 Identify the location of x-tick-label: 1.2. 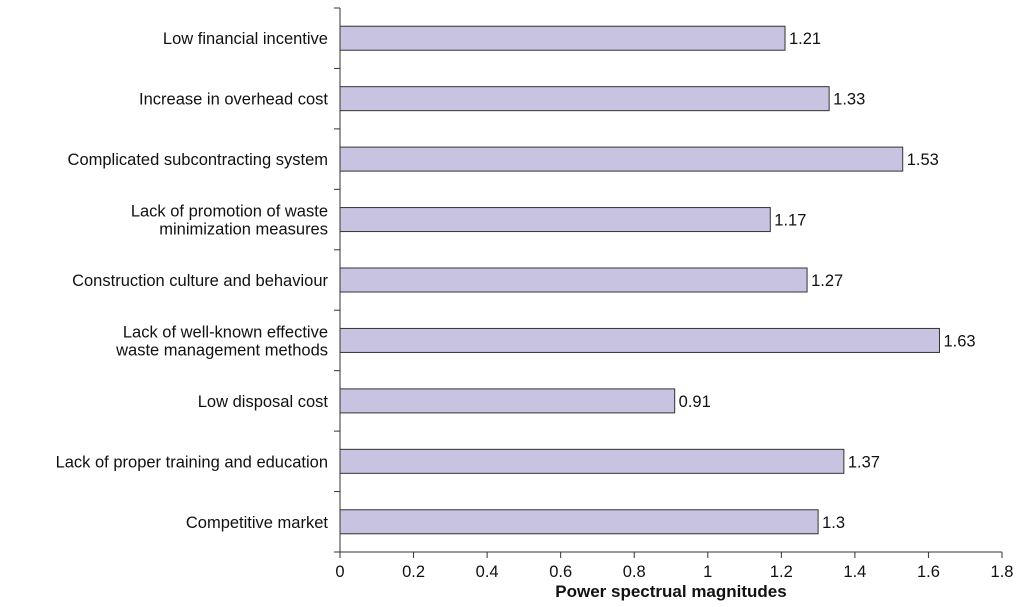
(781, 572).